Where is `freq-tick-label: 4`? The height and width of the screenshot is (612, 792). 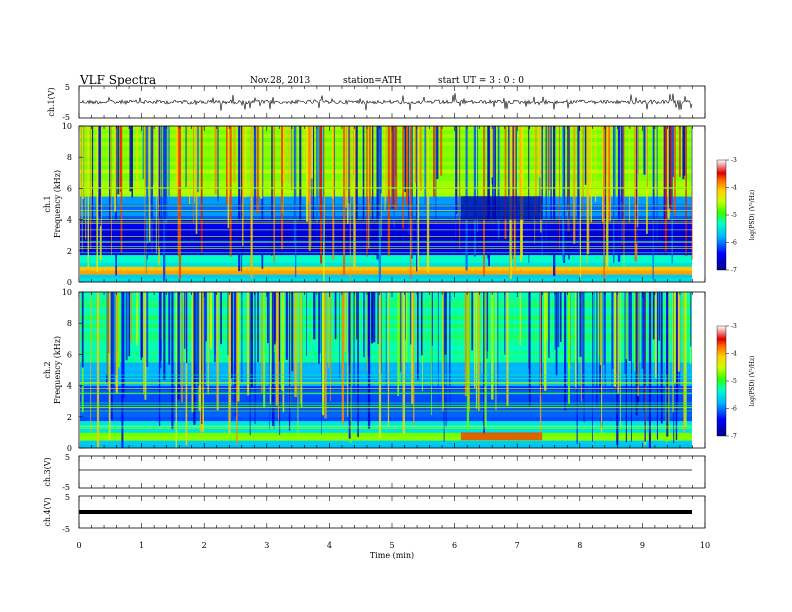 freq-tick-label: 4 is located at coordinates (69, 386).